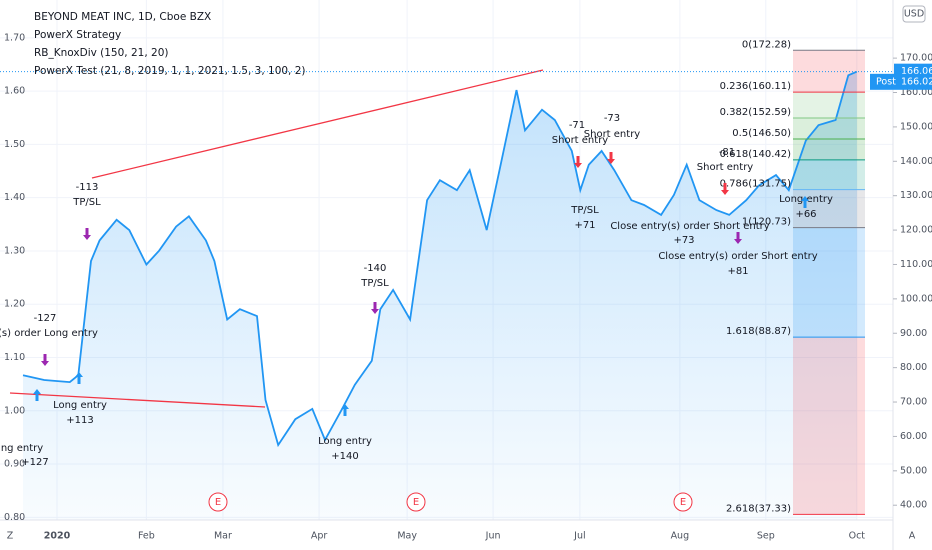 This screenshot has width=932, height=550. What do you see at coordinates (916, 81) in the screenshot?
I see `post-price-label: 166.02` at bounding box center [916, 81].